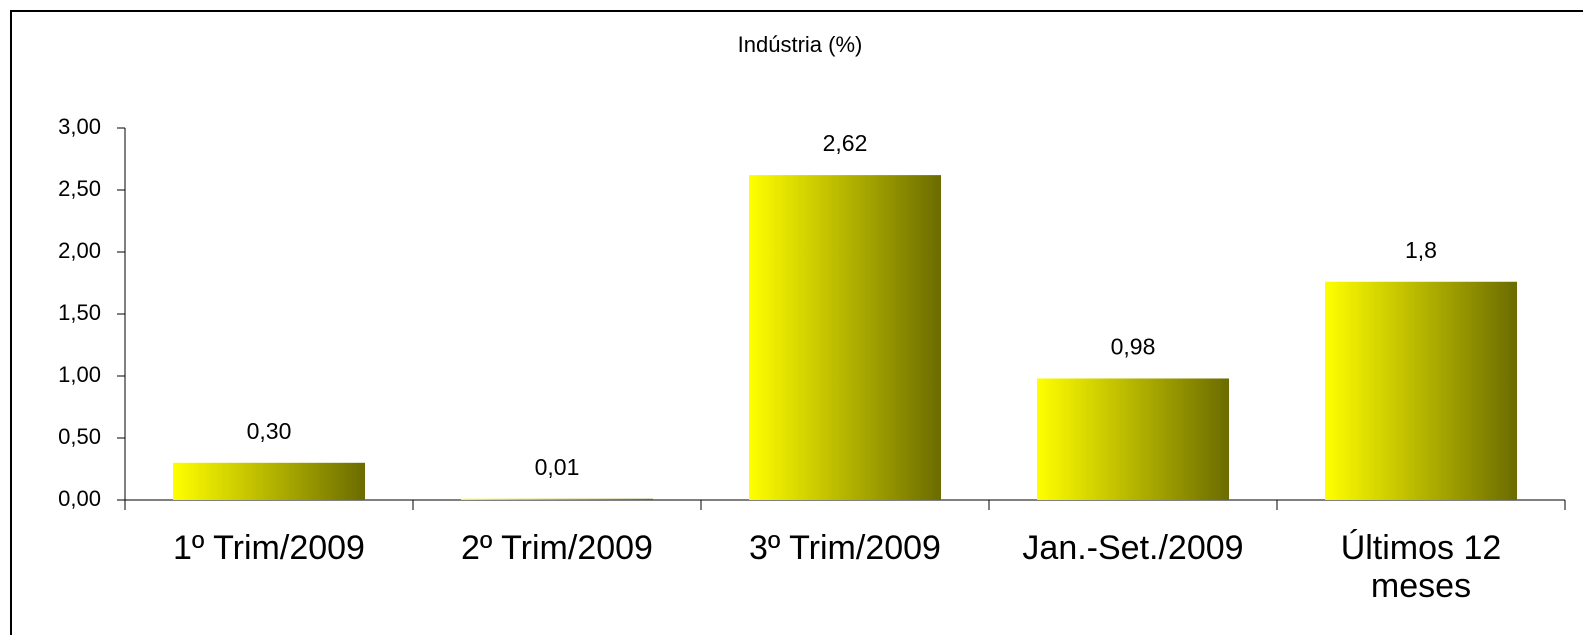  I want to click on x-tick-label: 2º Trim/2009, so click(557, 548).